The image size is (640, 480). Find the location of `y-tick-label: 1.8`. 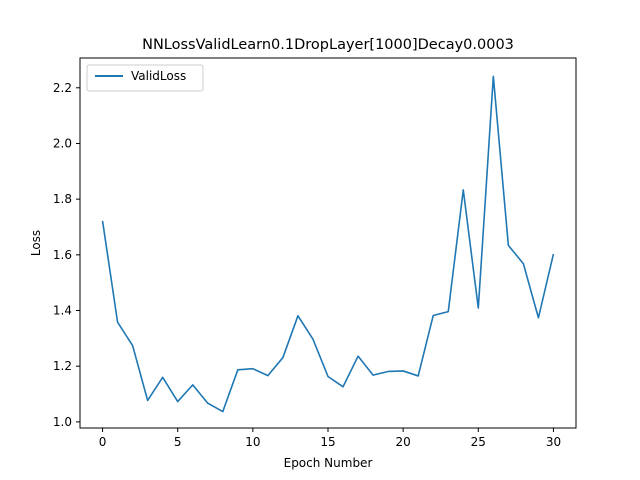

y-tick-label: 1.8 is located at coordinates (62, 199).